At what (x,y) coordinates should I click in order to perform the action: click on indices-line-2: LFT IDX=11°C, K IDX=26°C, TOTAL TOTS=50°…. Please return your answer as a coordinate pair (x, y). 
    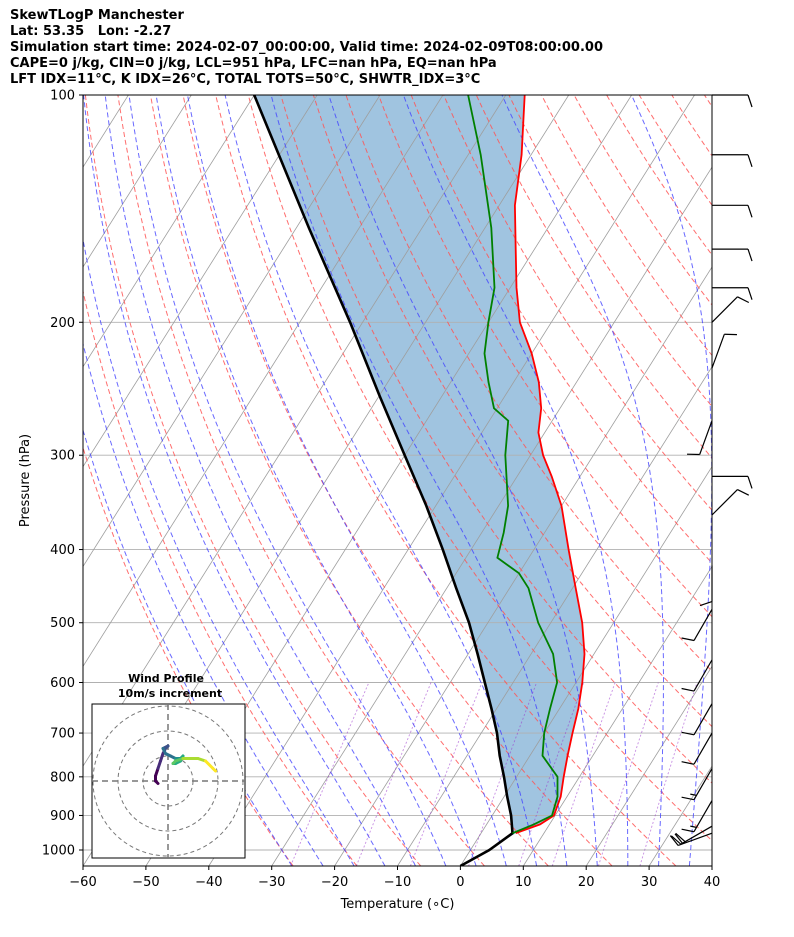
    Looking at the image, I should click on (245, 79).